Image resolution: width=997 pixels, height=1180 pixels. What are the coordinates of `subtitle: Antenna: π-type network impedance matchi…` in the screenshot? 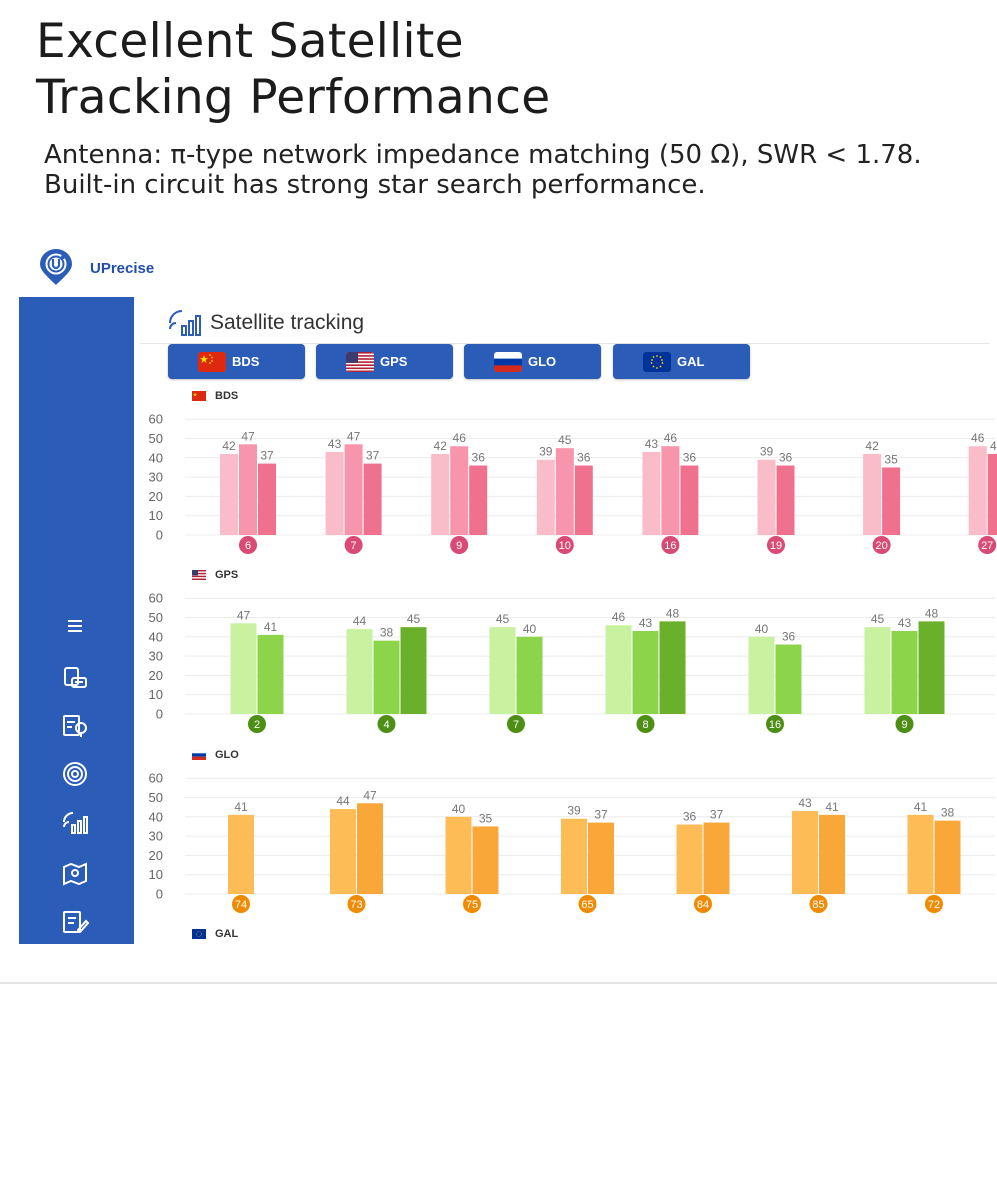 It's located at (483, 170).